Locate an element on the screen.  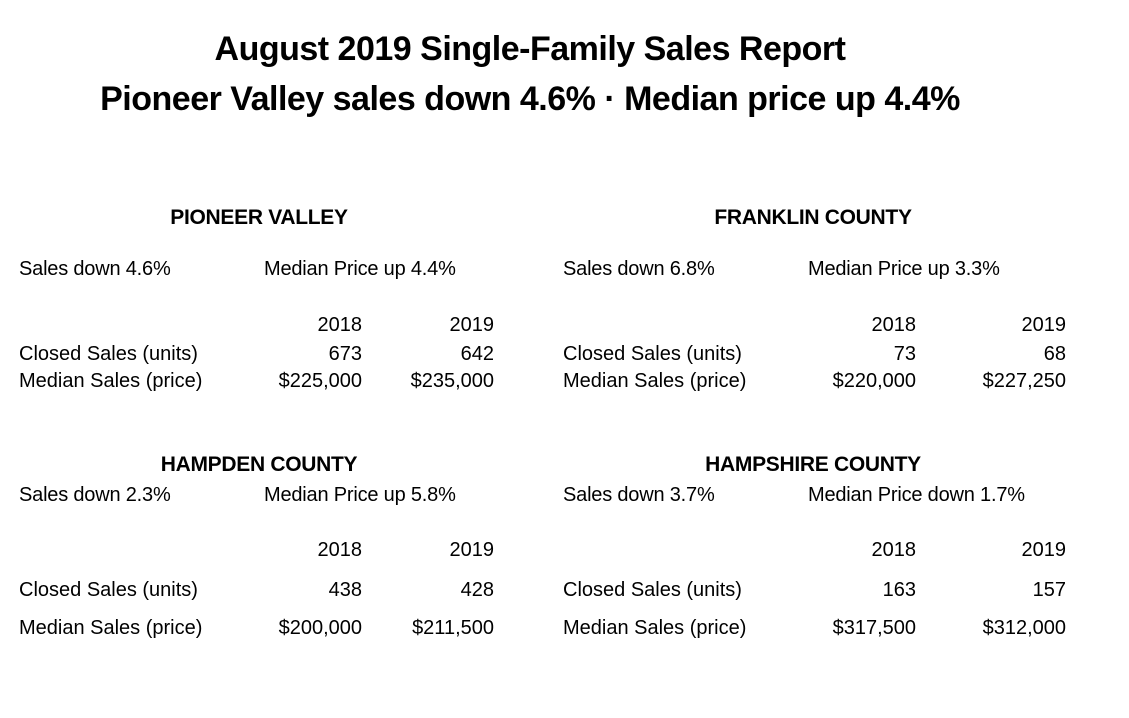
sales-change: Sales down 4.6% is located at coordinates (95, 269).